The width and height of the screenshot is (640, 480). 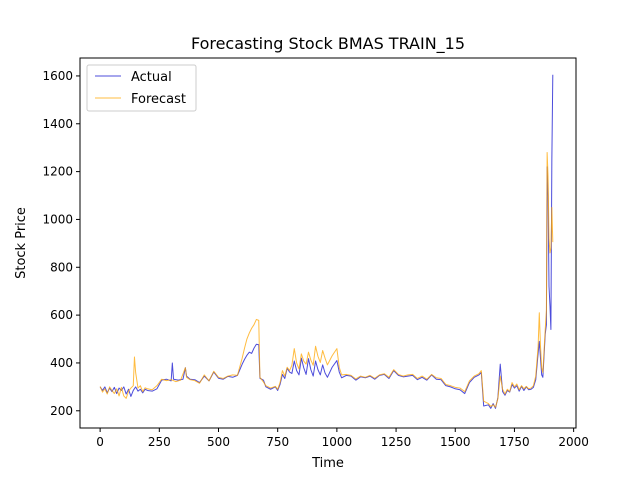 I want to click on x-tick-label: 750, so click(x=277, y=442).